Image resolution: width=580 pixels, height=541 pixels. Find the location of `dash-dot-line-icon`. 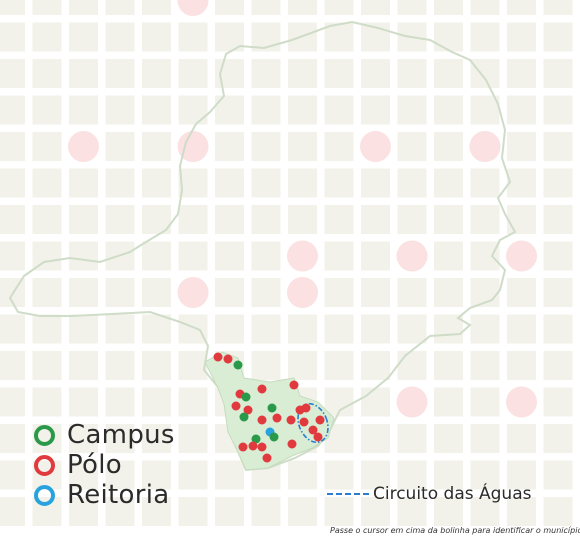

dash-dot-line-icon is located at coordinates (348, 494).